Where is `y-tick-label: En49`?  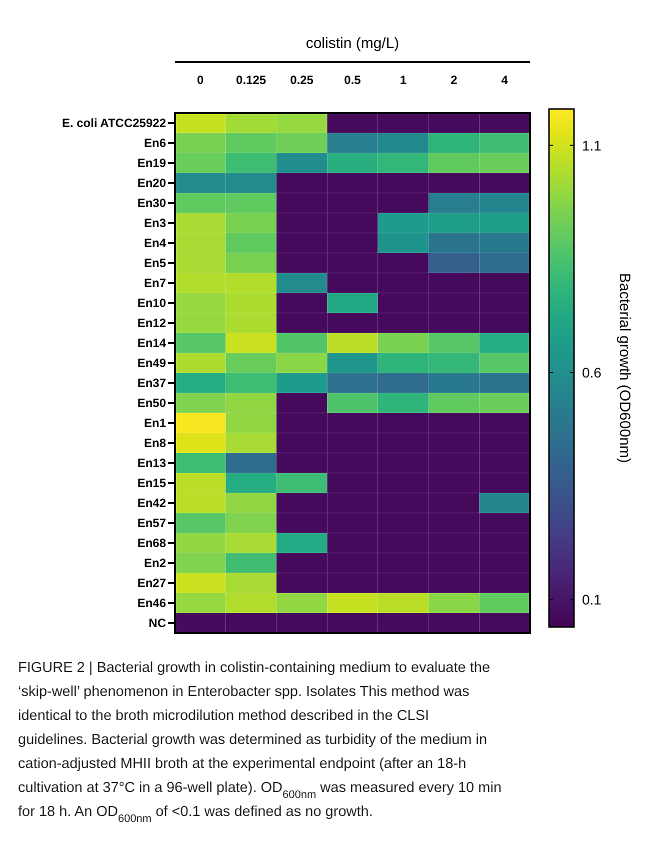
y-tick-label: En49 is located at coordinates (151, 363).